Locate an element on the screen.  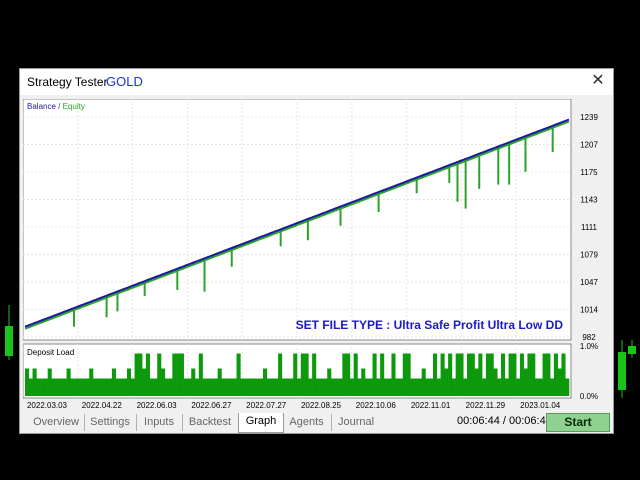
x-tick-label: 2022.11.29 is located at coordinates (486, 405).